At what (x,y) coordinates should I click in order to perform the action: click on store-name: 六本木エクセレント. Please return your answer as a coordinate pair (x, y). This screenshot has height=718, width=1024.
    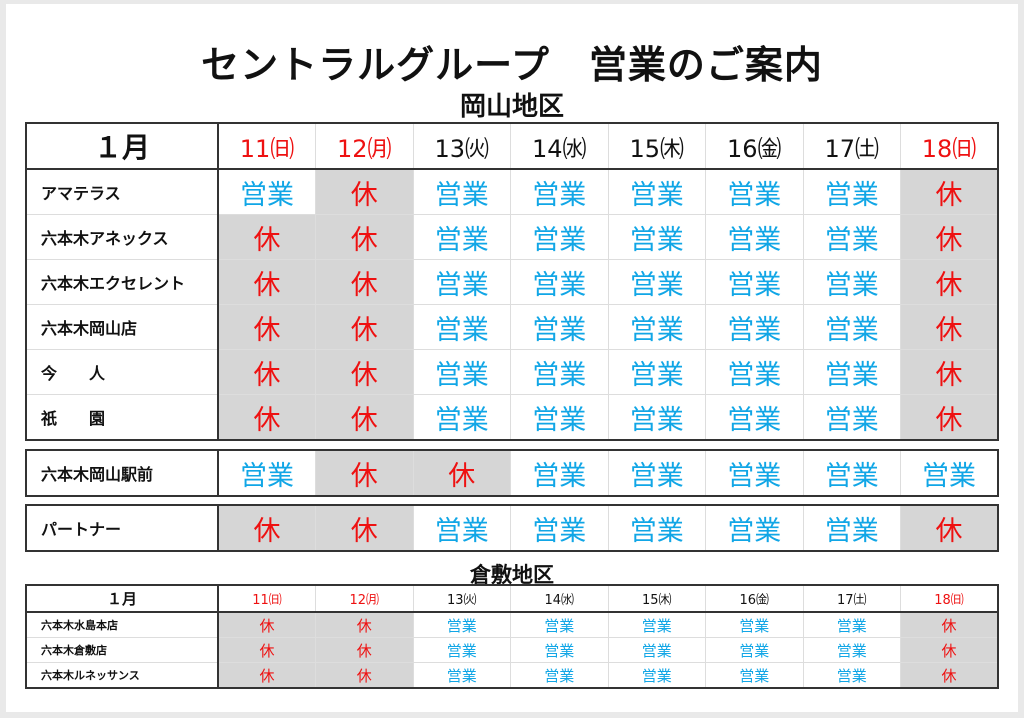
    Looking at the image, I should click on (122, 282).